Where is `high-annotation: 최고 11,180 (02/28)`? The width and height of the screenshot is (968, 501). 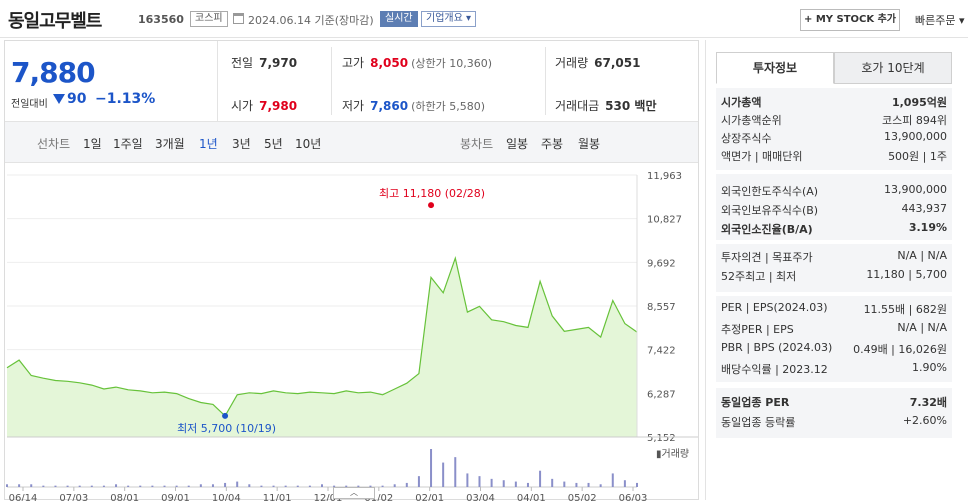 high-annotation: 최고 11,180 (02/28) is located at coordinates (432, 193).